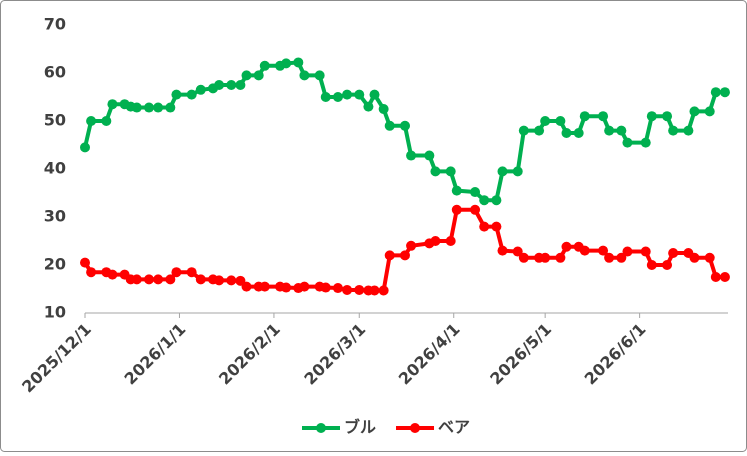  I want to click on y-tick-label: 70, so click(55, 24).